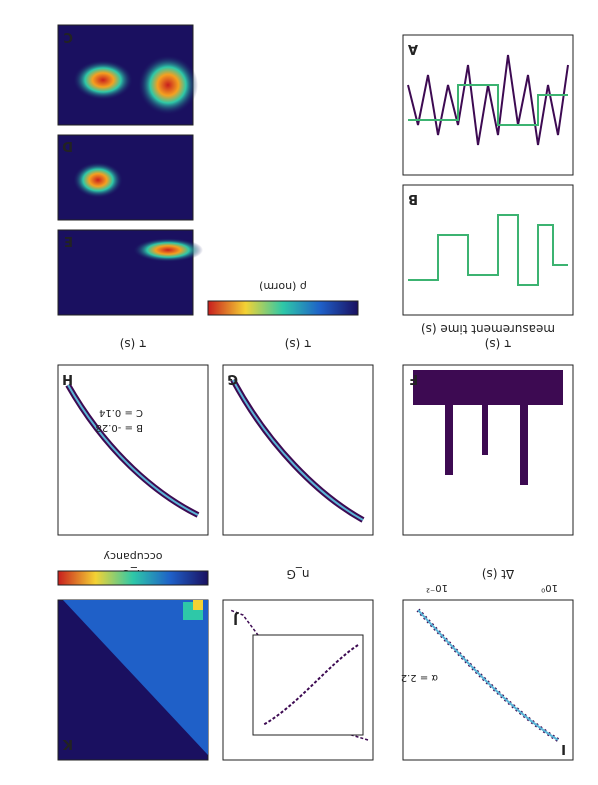 This screenshot has width=598, height=785. What do you see at coordinates (298, 344) in the screenshot?
I see `panel-g-xlabel: τ (s)` at bounding box center [298, 344].